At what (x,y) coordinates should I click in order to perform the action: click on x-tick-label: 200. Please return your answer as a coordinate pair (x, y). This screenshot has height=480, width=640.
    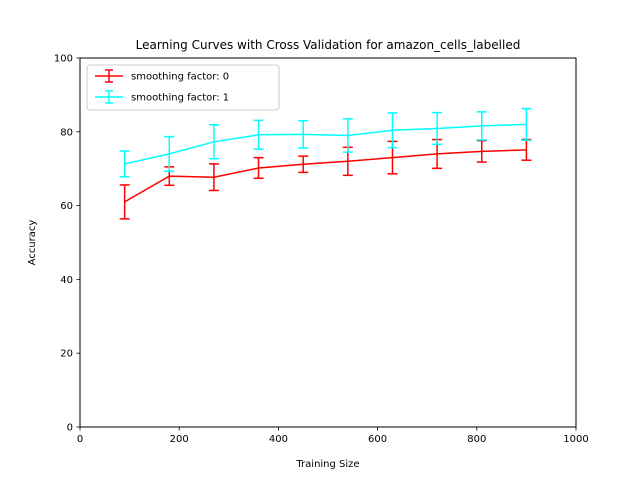
    Looking at the image, I should click on (179, 439).